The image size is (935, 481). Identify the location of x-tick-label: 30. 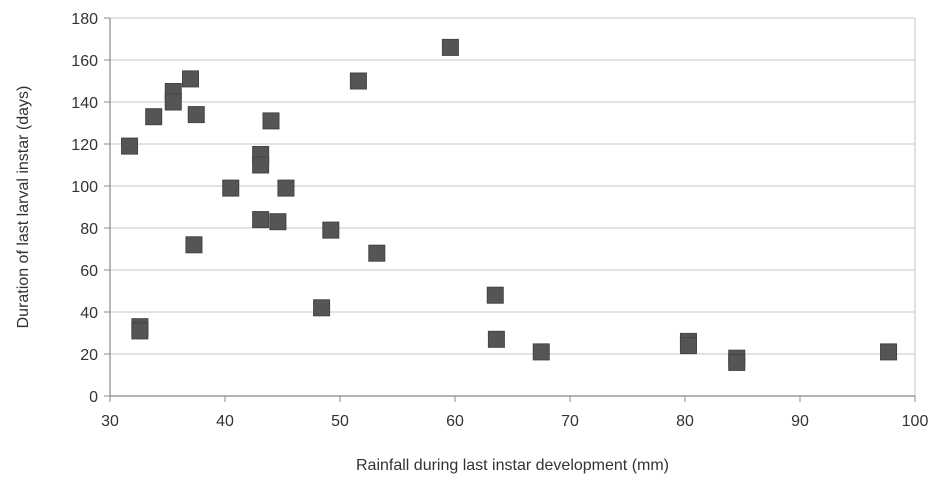
(110, 421).